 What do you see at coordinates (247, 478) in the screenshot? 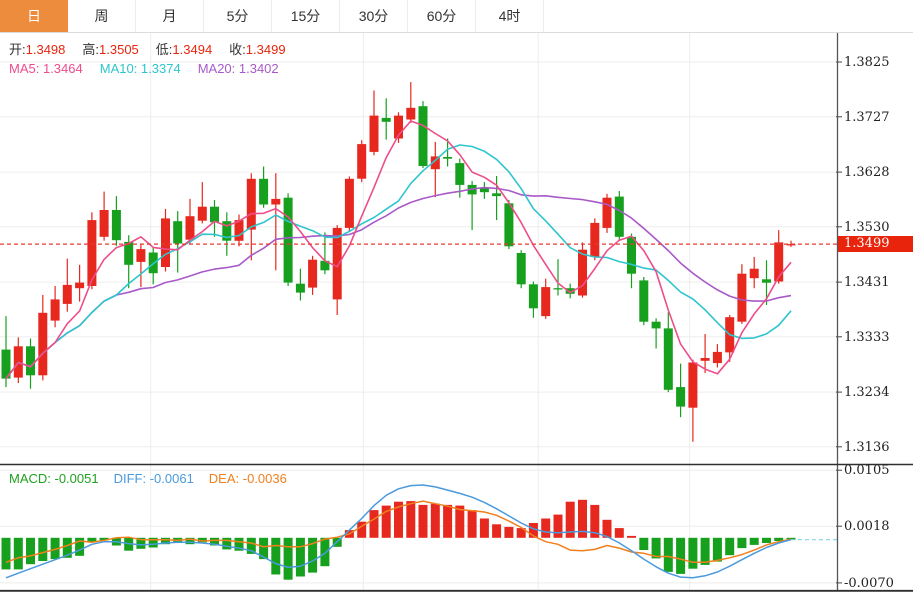
I see `macd-value-dea: DEA: -0.0036` at bounding box center [247, 478].